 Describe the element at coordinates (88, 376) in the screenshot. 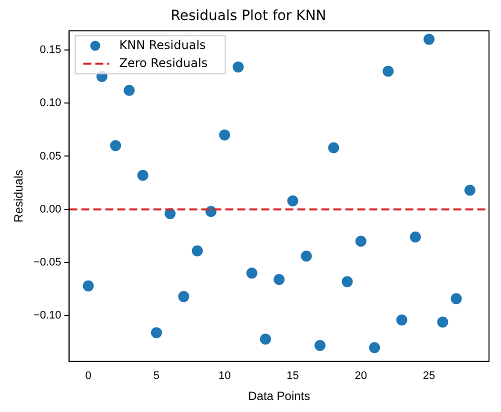

I see `x-tick-label: 0` at that location.